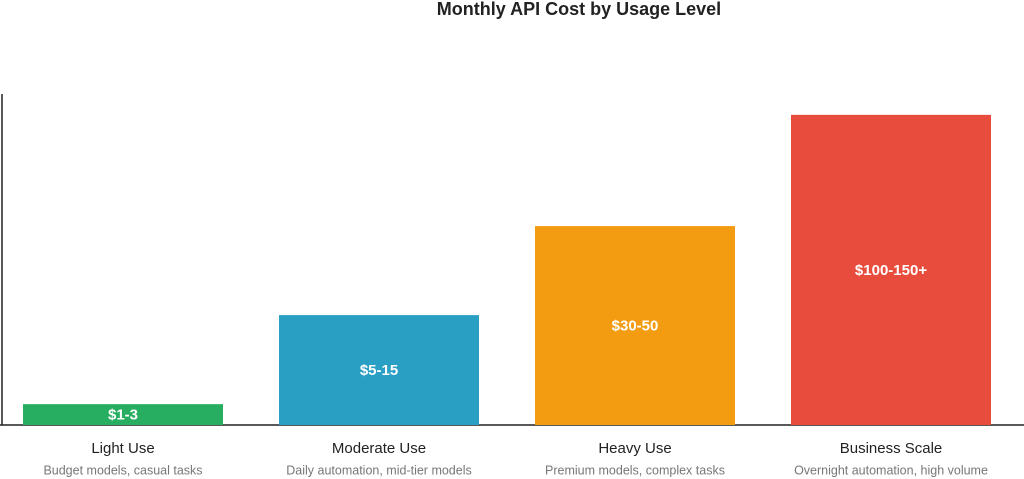 This screenshot has height=479, width=1024. I want to click on x-tick-label: Light Use, so click(122, 448).